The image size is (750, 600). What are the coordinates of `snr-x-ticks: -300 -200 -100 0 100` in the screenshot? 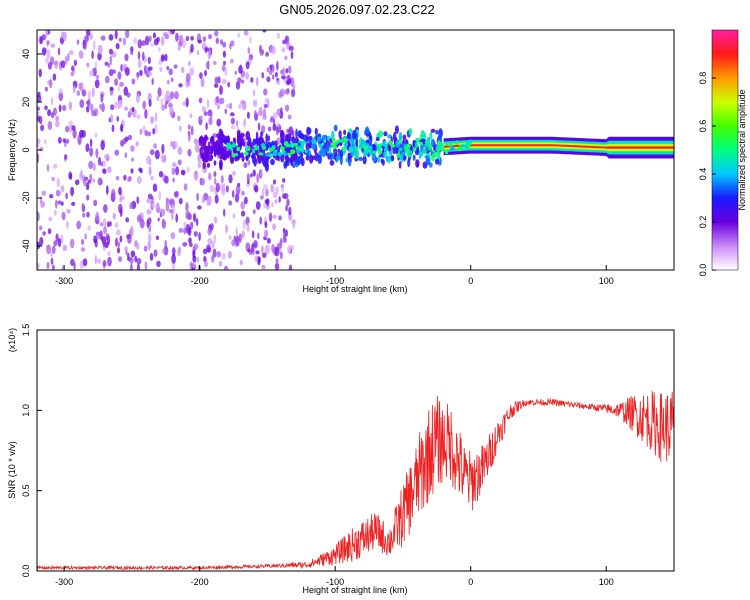 It's located at (334, 576).